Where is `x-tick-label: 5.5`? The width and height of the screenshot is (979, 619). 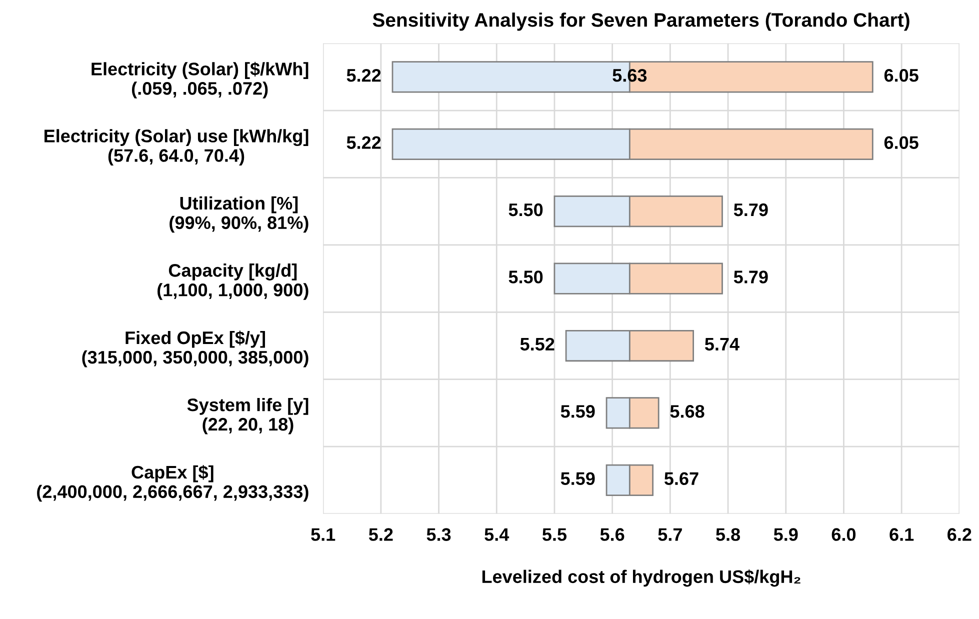
x-tick-label: 5.5 is located at coordinates (554, 534).